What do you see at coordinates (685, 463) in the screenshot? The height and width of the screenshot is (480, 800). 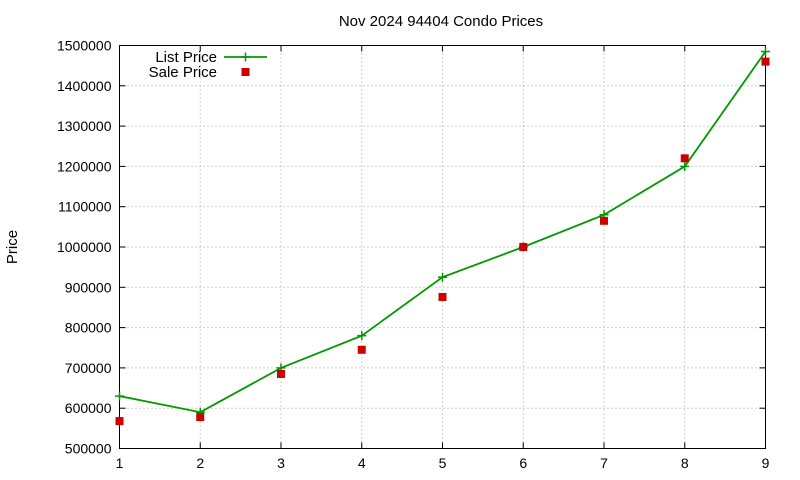 I see `x-tick-label: 8` at bounding box center [685, 463].